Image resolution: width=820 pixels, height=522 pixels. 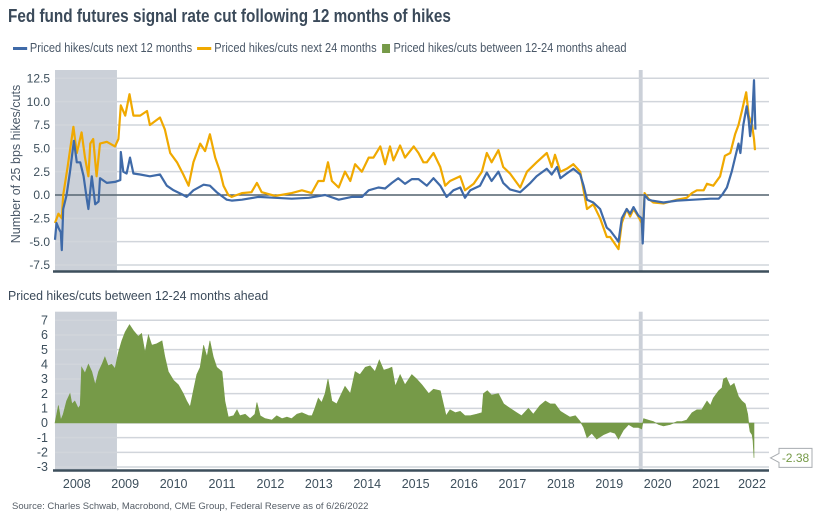 I want to click on x-tick-label: 2013, so click(x=319, y=484).